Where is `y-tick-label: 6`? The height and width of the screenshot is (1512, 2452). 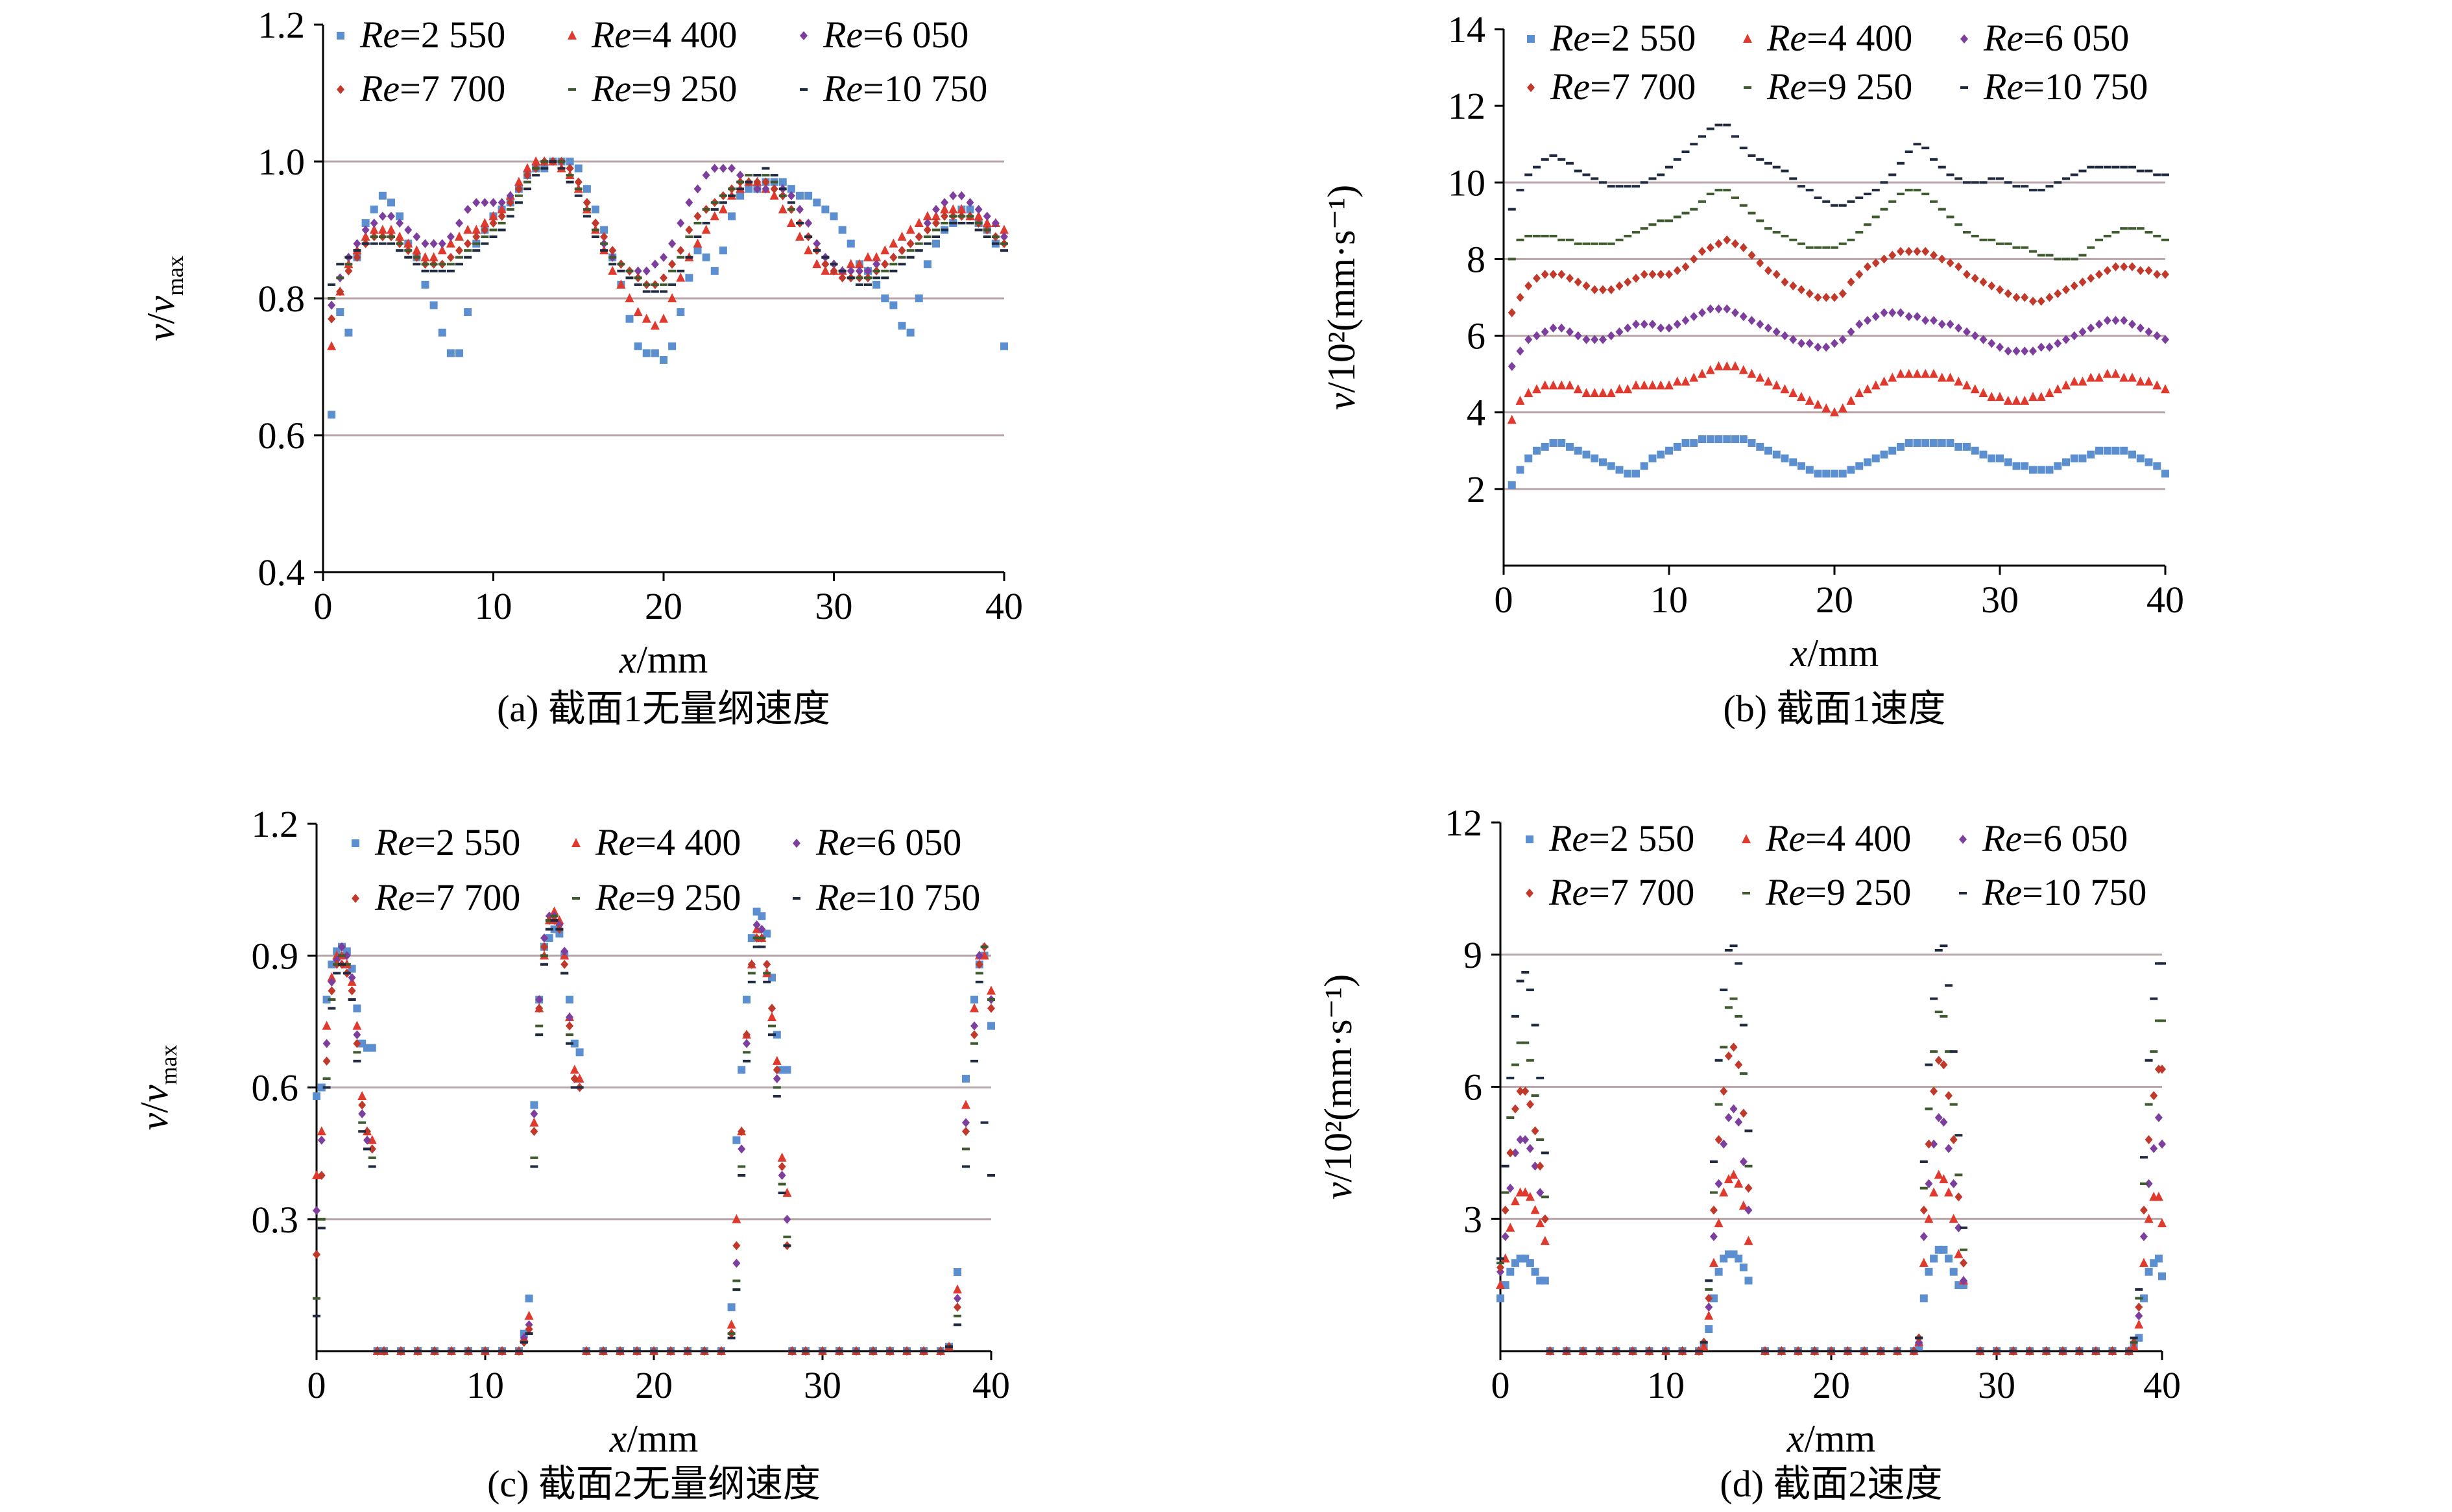 y-tick-label: 6 is located at coordinates (1476, 336).